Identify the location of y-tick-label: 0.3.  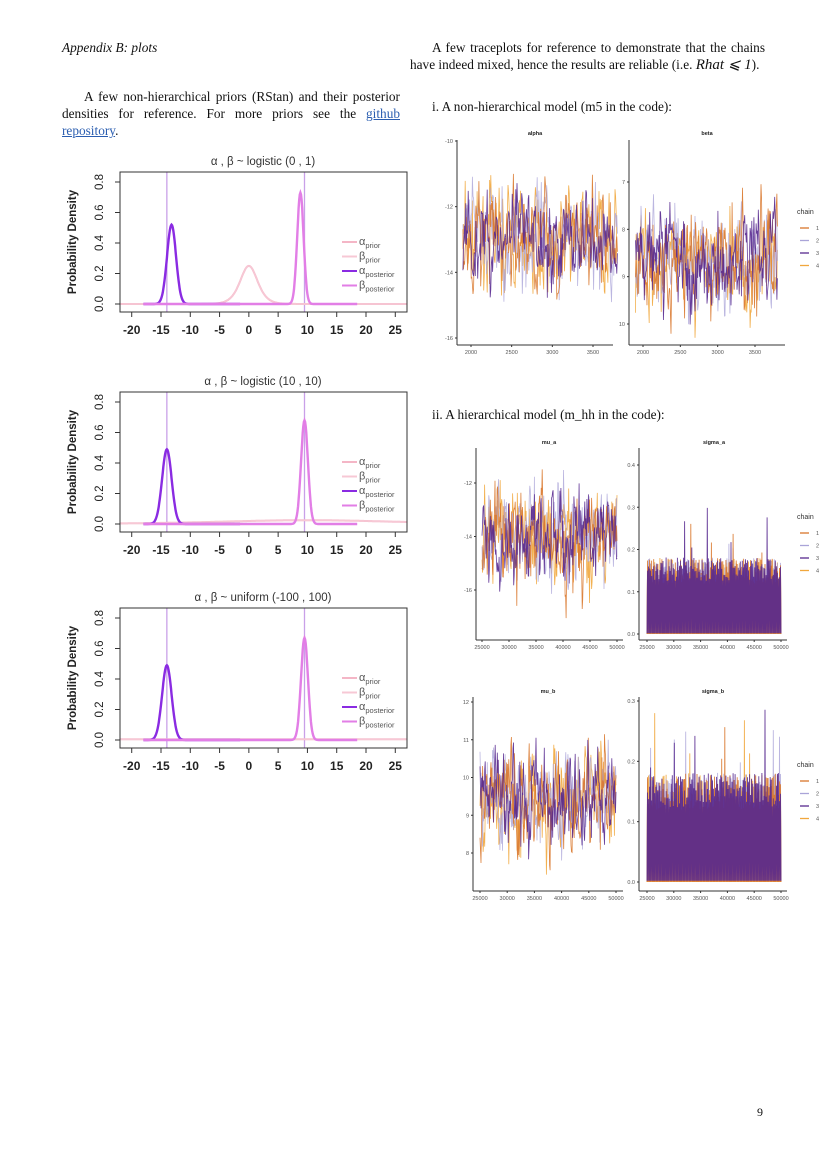
(631, 508).